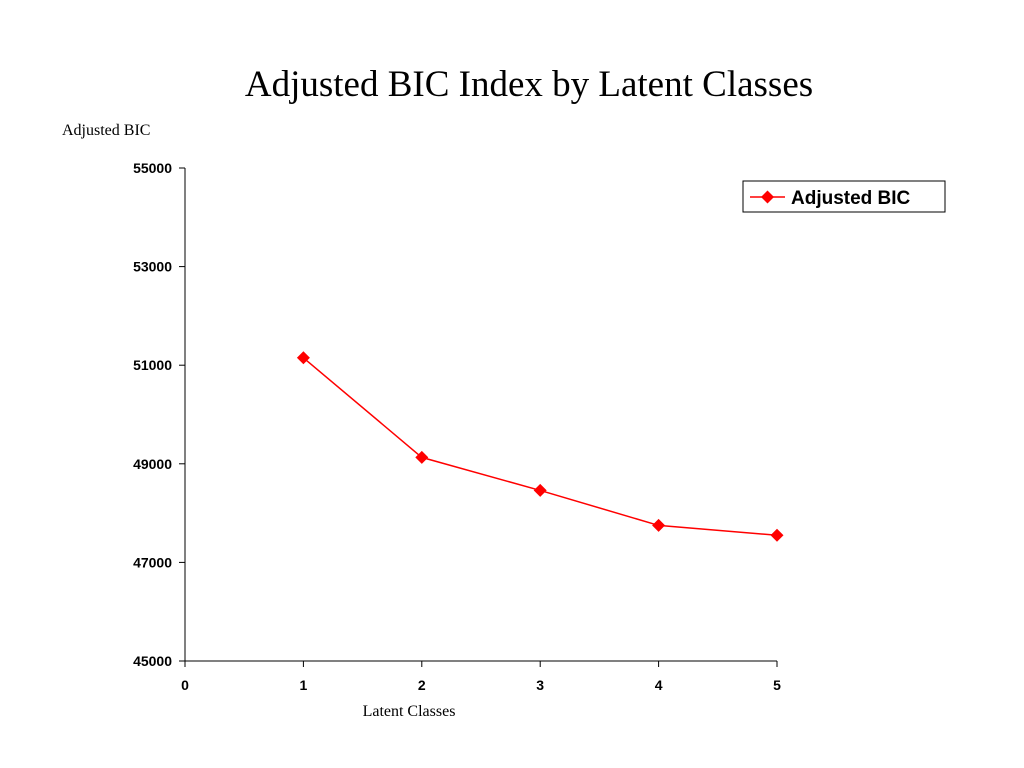 The width and height of the screenshot is (1024, 768). What do you see at coordinates (529, 84) in the screenshot?
I see `chart-title: Adjusted BIC Index by Latent Classes` at bounding box center [529, 84].